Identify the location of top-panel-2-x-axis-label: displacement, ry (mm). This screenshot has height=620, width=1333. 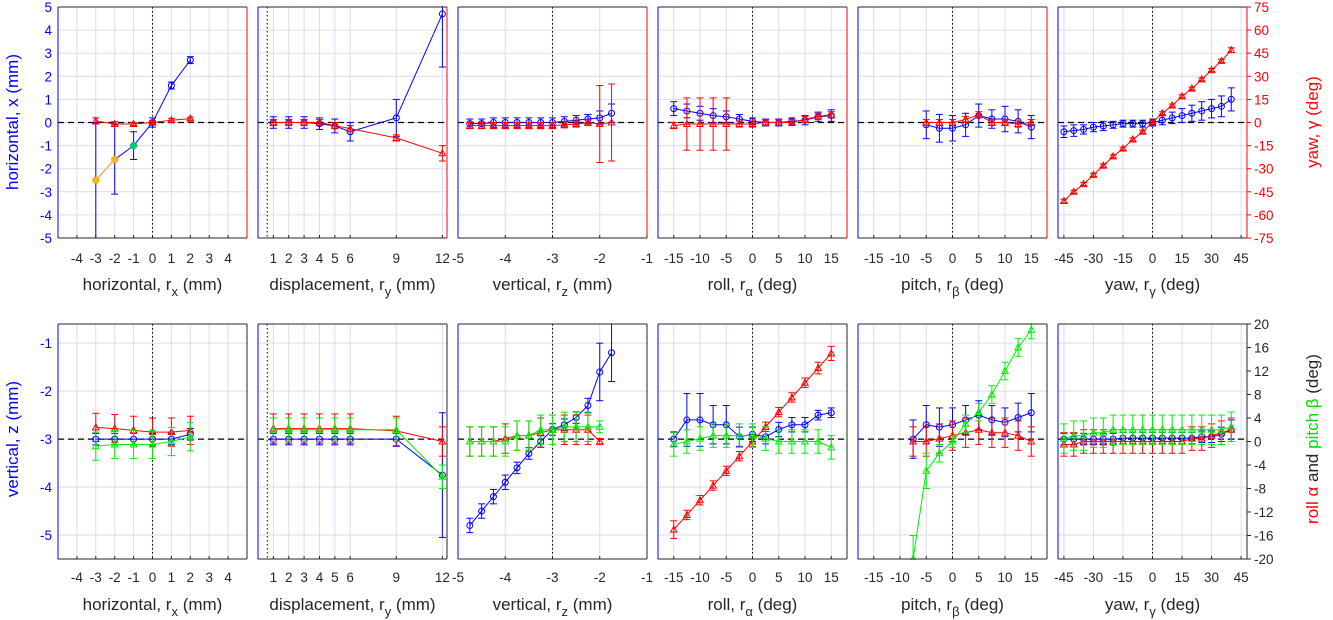
(352, 287).